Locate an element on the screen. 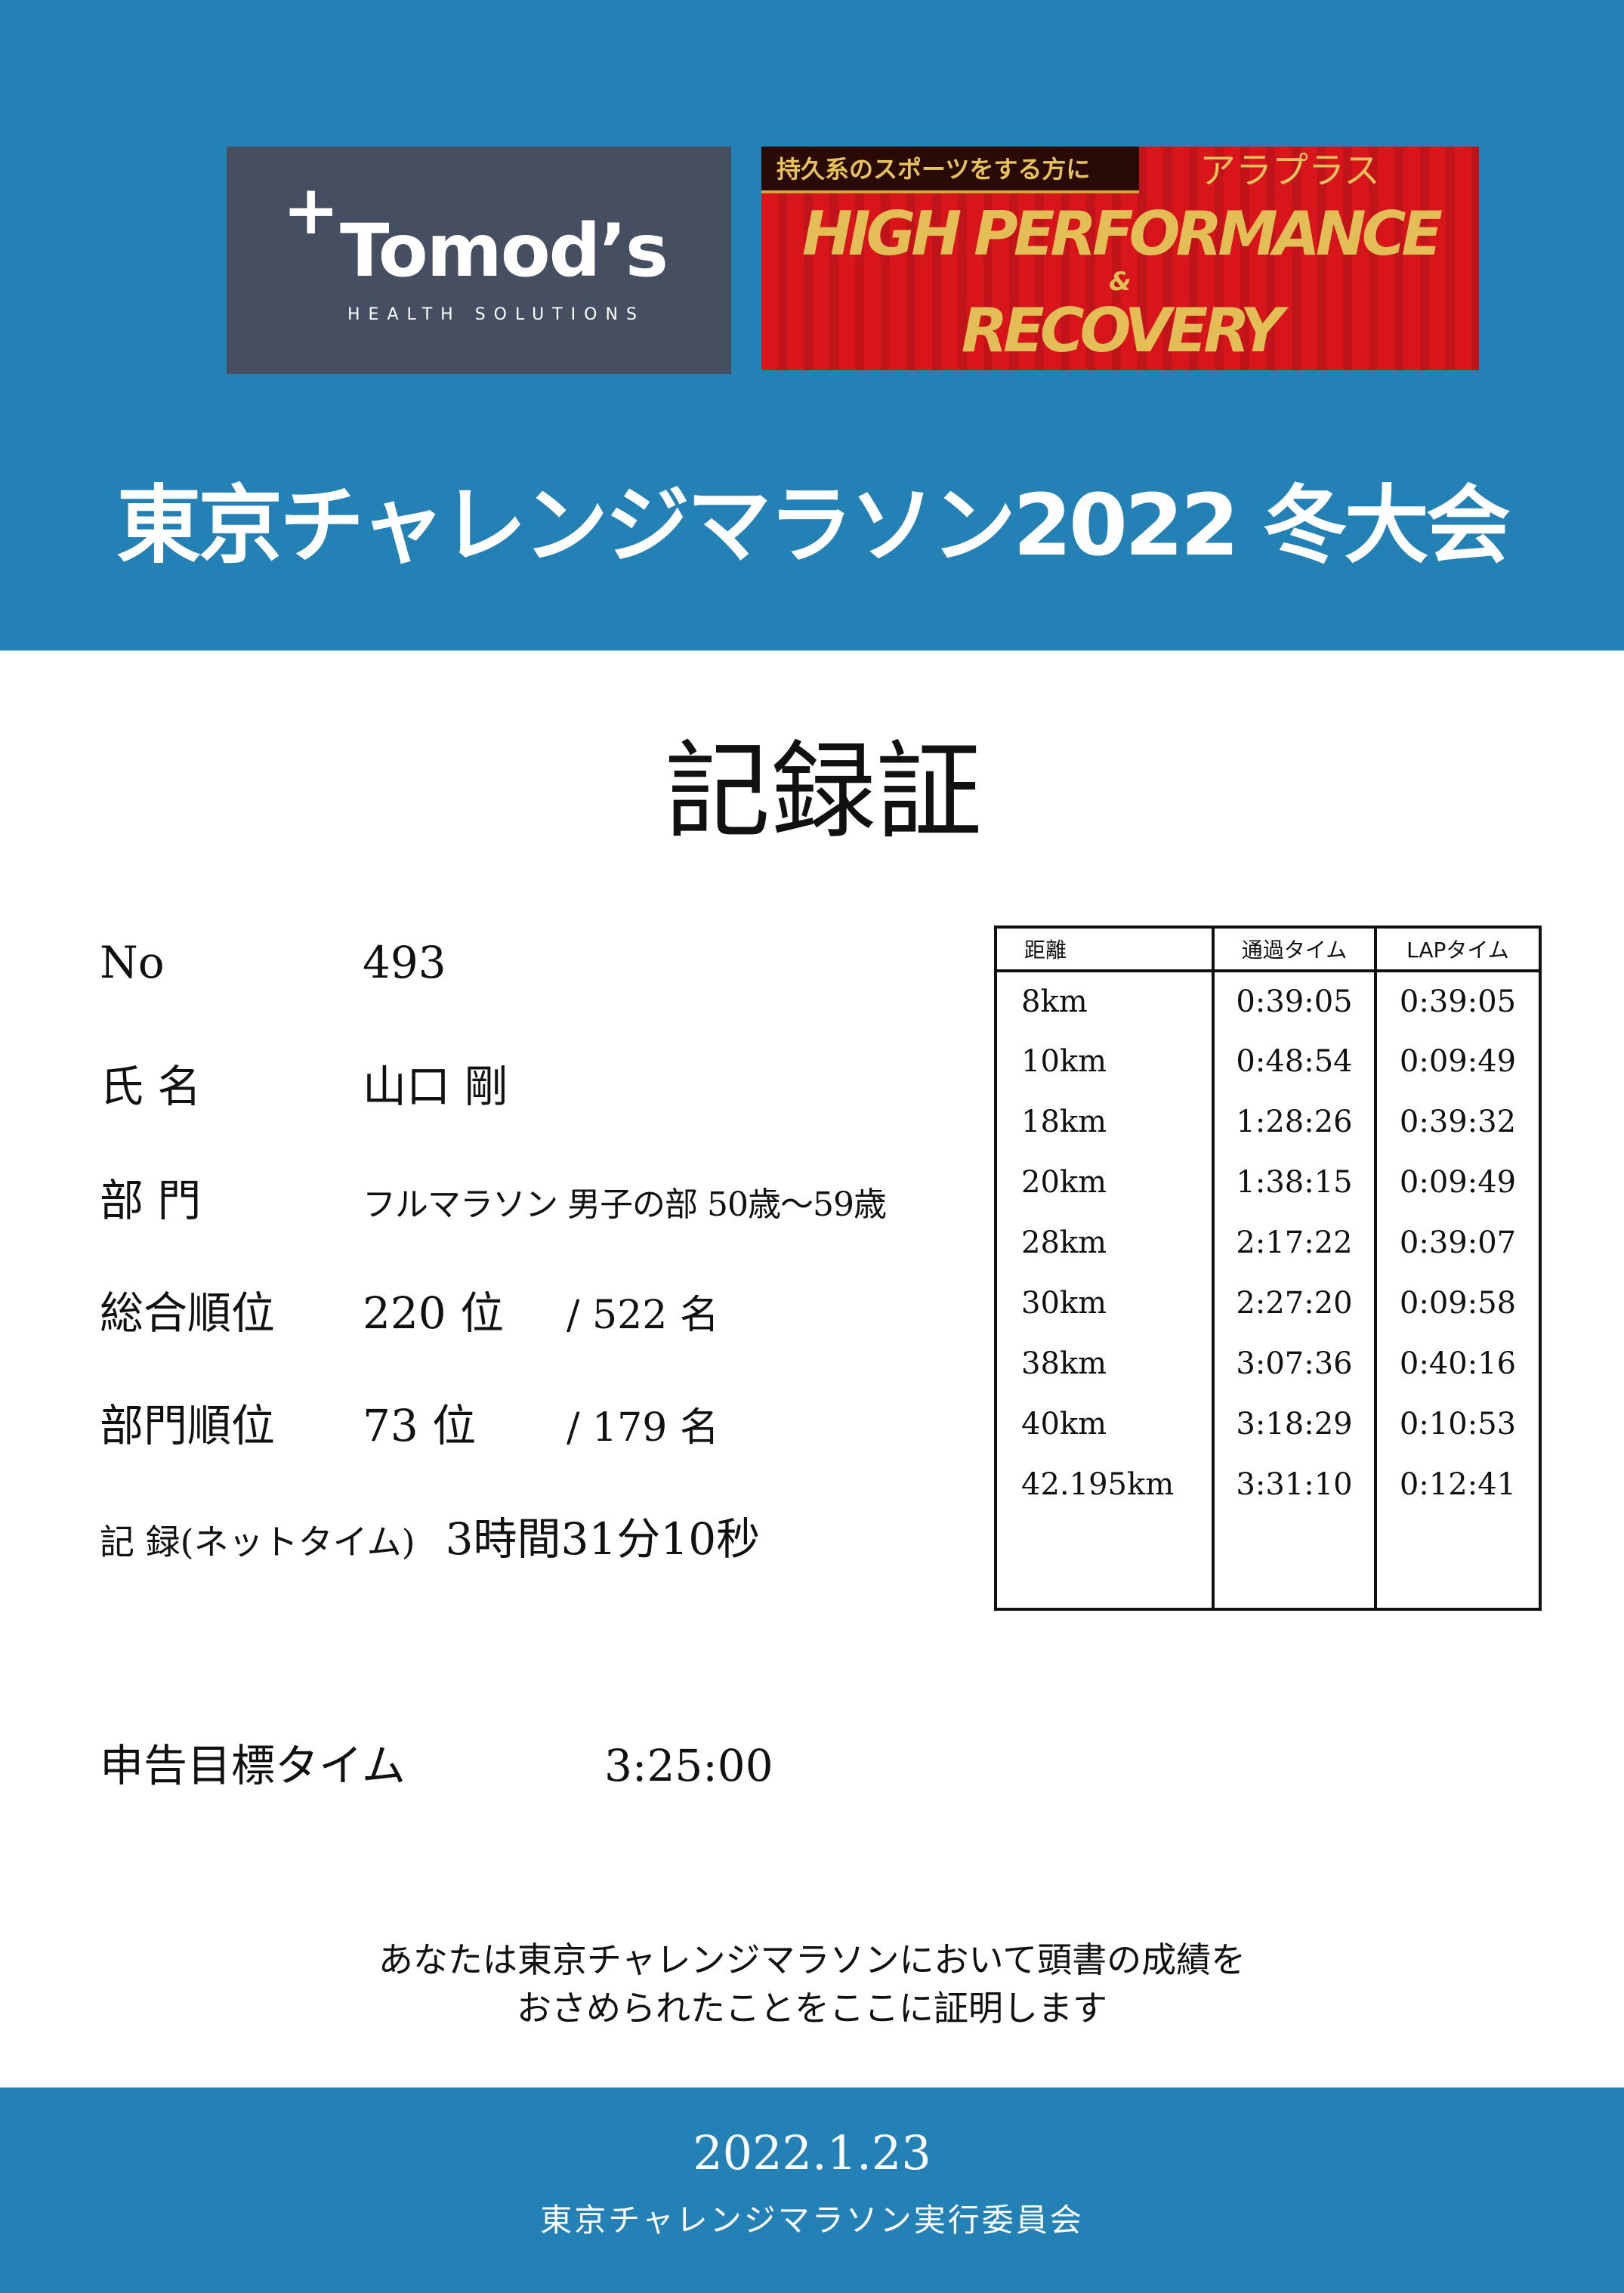 The width and height of the screenshot is (1624, 2293). lap-time-cell: 0:40:16 is located at coordinates (1458, 1363).